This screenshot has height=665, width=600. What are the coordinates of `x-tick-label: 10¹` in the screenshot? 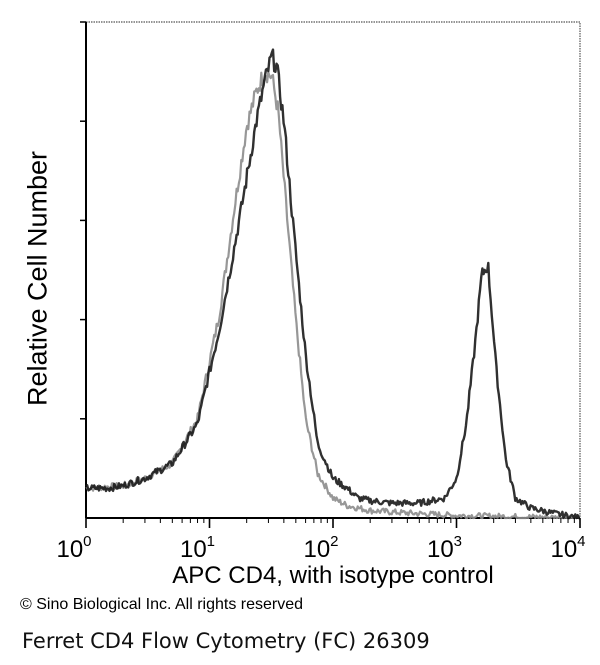 It's located at (197, 548).